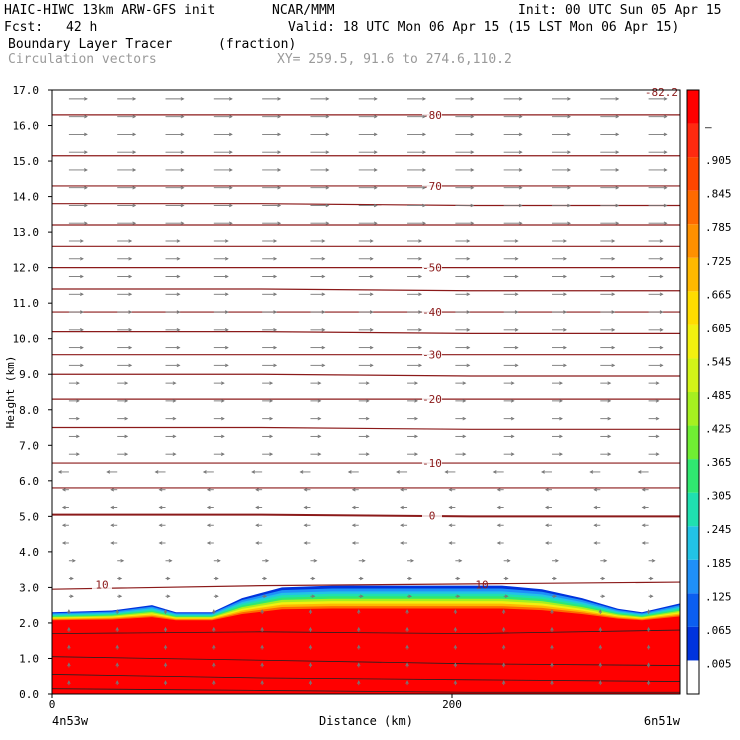  What do you see at coordinates (432, 312) in the screenshot?
I see `contour-label: -40` at bounding box center [432, 312].